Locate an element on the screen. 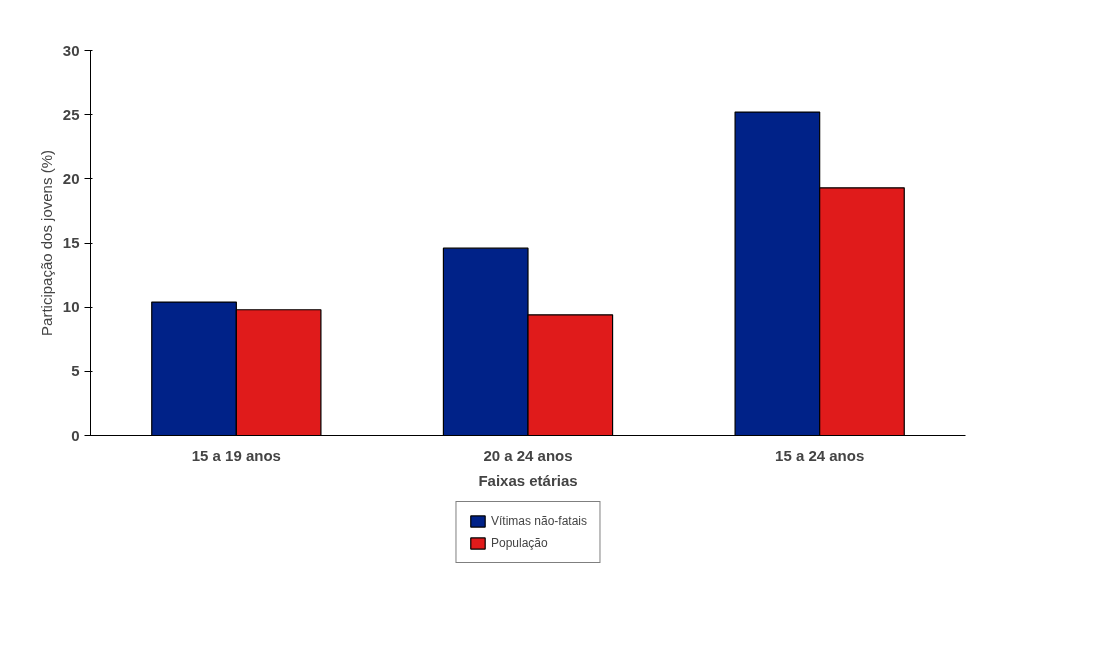  legend-label: Vítimas não-fatais is located at coordinates (539, 521).